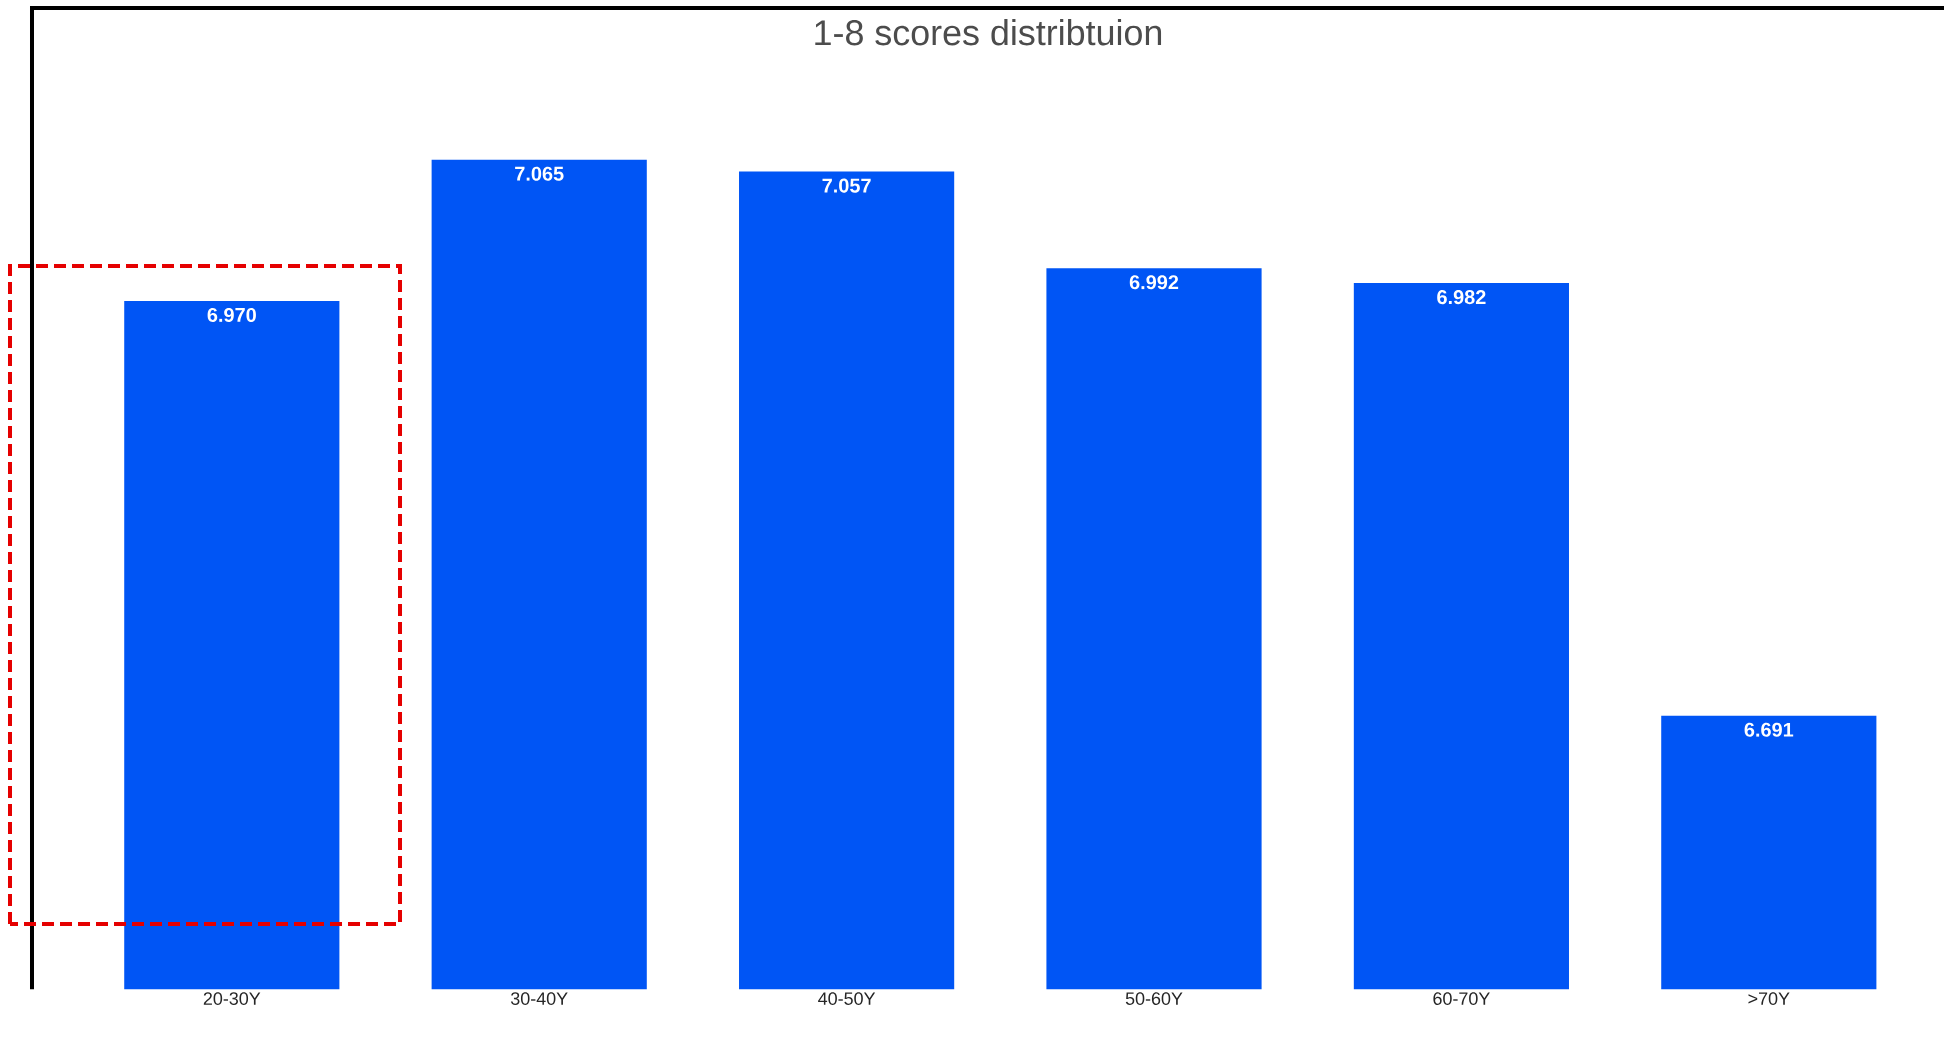 This screenshot has width=1944, height=1040. What do you see at coordinates (847, 998) in the screenshot?
I see `x-tick-label: 40-50Y` at bounding box center [847, 998].